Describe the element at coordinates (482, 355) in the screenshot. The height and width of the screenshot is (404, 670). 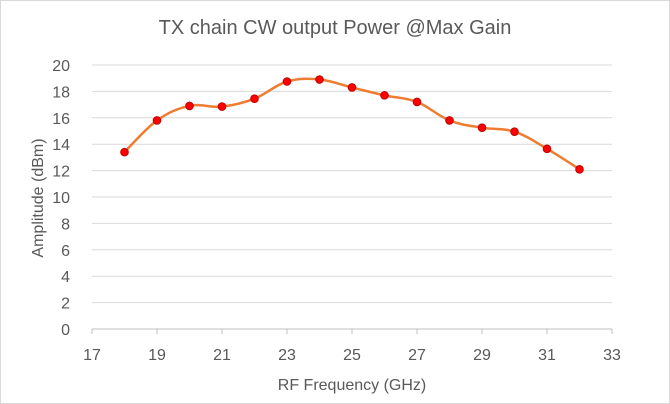
I see `x-tick-label: 29` at that location.